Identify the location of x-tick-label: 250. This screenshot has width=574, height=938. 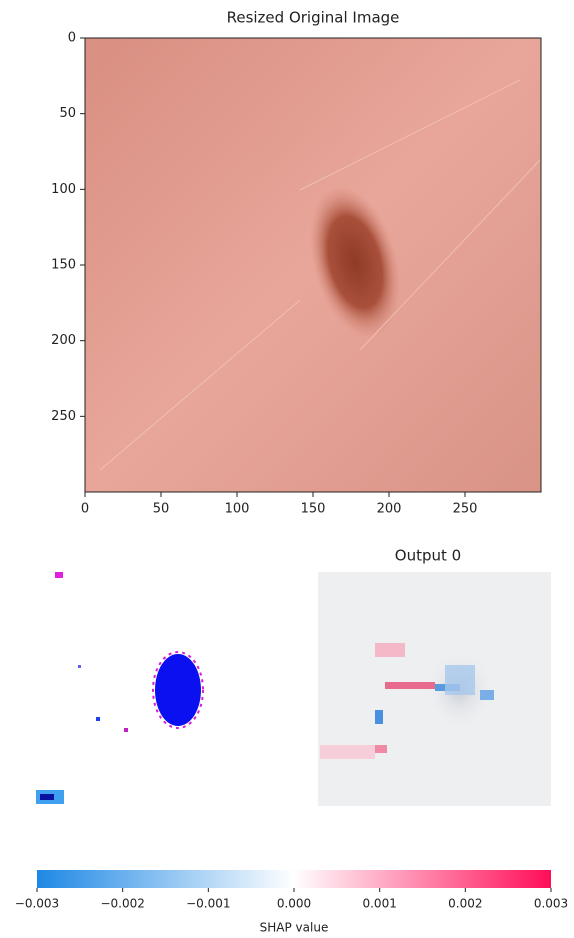
(465, 509).